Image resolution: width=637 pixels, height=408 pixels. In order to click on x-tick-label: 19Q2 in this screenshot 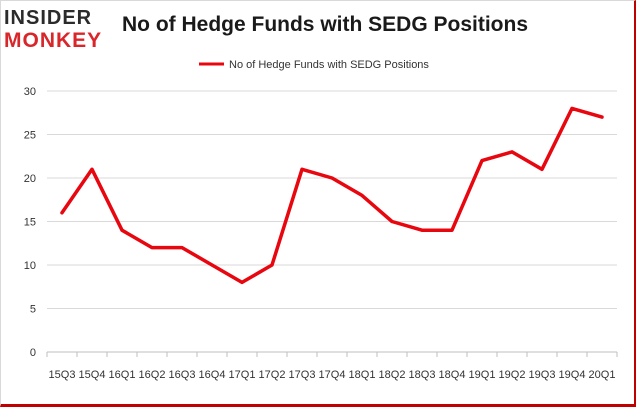, I will do `click(512, 375)`.